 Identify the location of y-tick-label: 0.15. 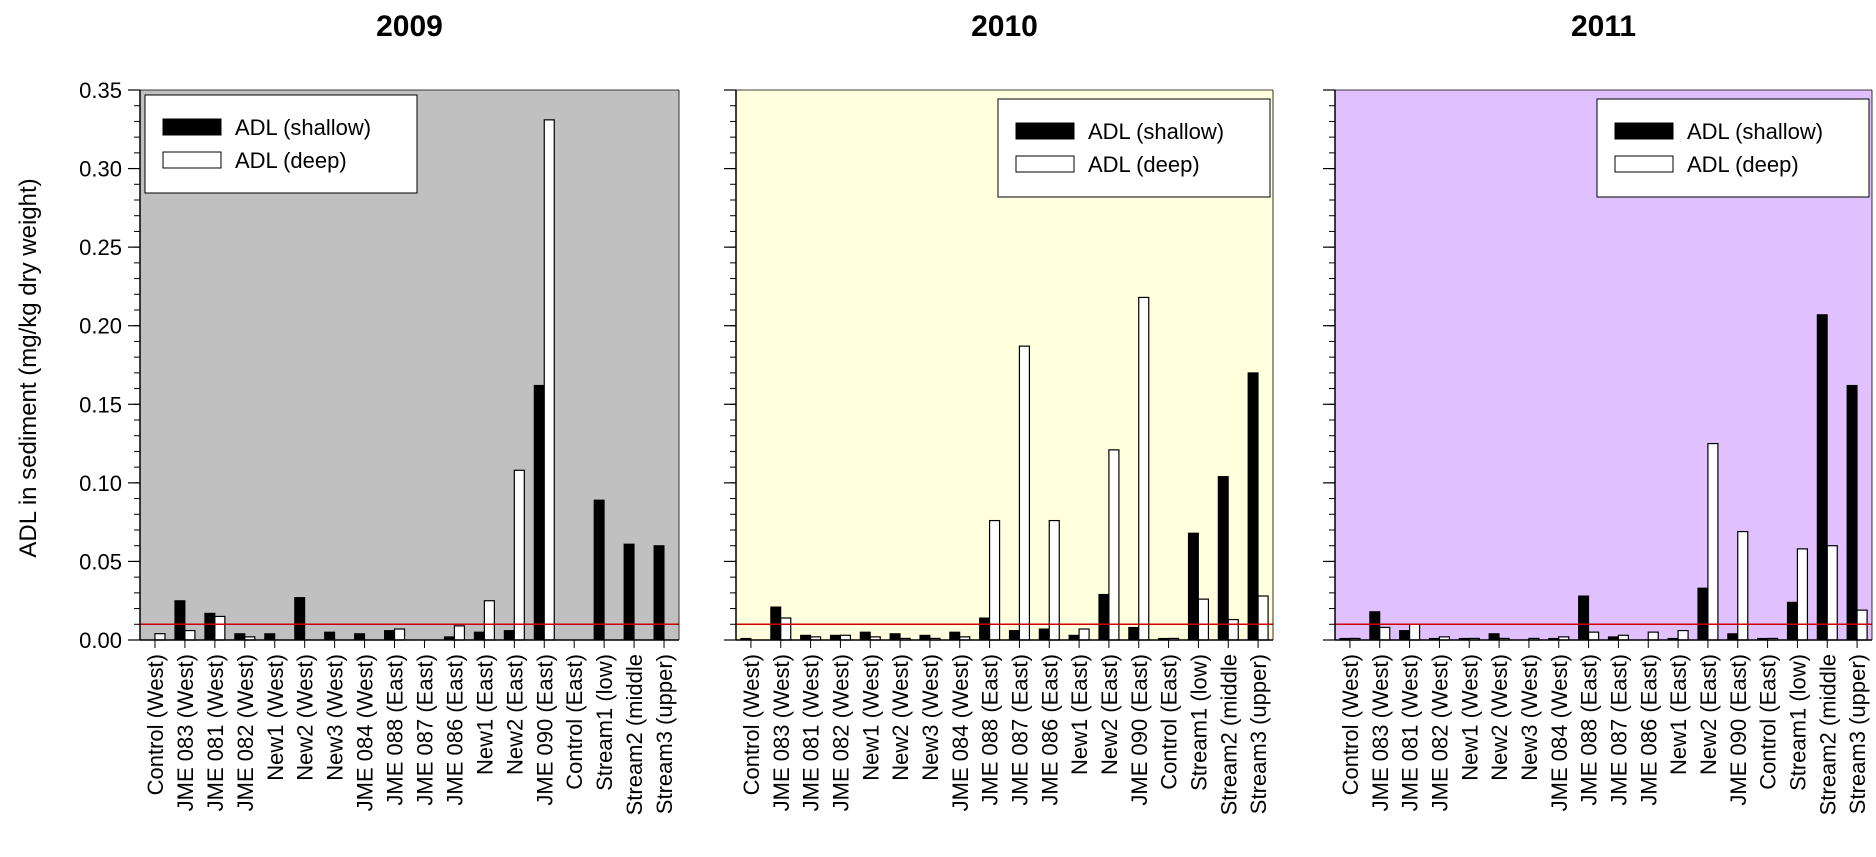
(100, 404).